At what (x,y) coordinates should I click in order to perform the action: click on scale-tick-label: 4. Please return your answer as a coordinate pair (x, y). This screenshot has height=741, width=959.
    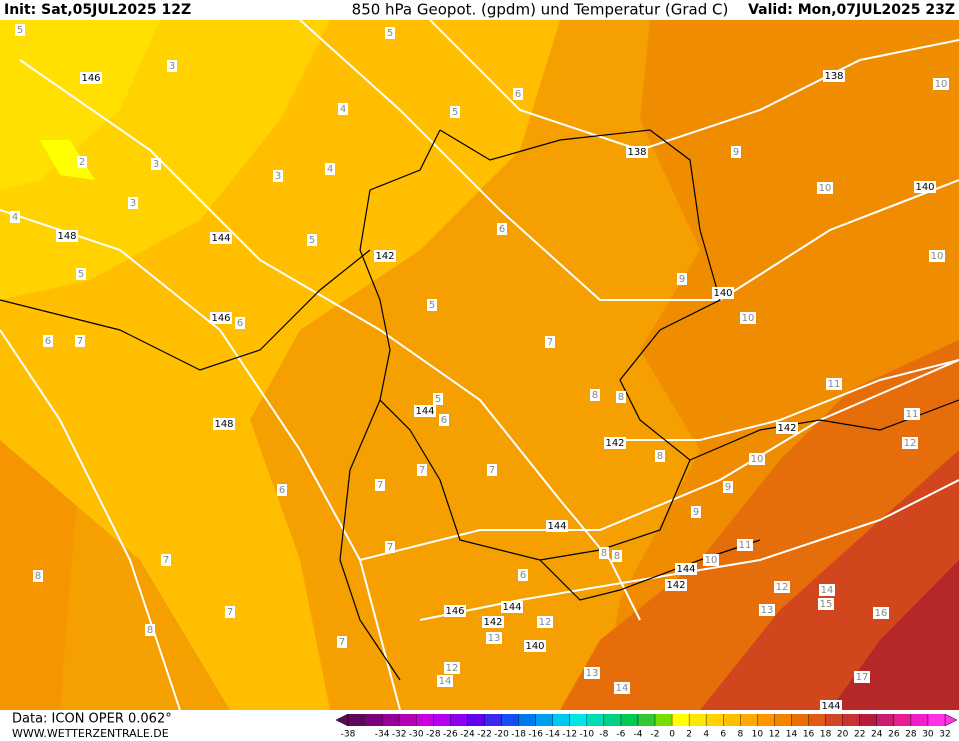
    Looking at the image, I should click on (706, 735).